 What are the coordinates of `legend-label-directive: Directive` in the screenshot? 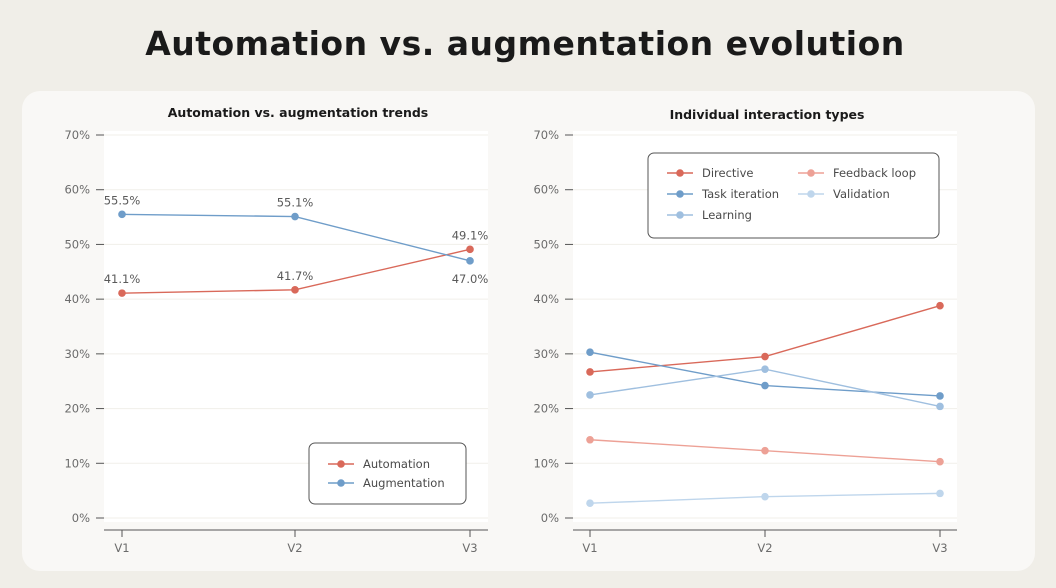 It's located at (728, 173).